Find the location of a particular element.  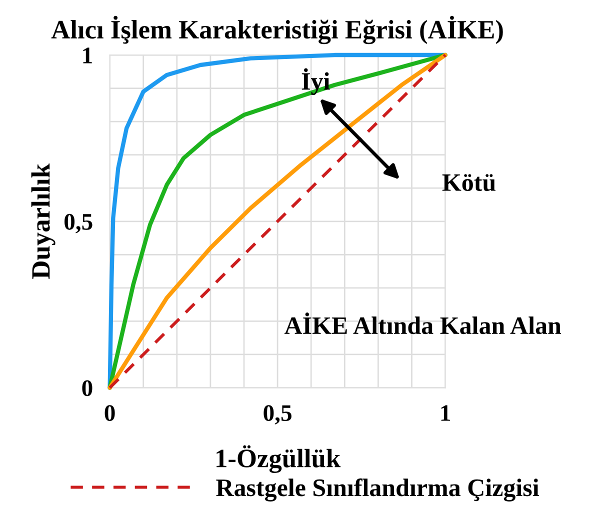

x-tick-label: 0,5 is located at coordinates (278, 414).